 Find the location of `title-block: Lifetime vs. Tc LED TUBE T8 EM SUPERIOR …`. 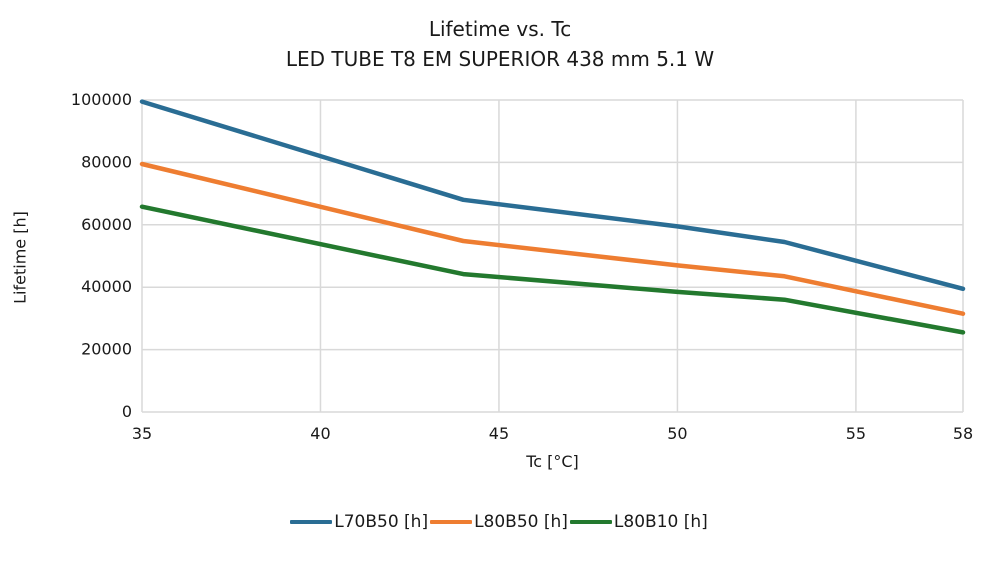

title-block: Lifetime vs. Tc LED TUBE T8 EM SUPERIOR … is located at coordinates (500, 44).